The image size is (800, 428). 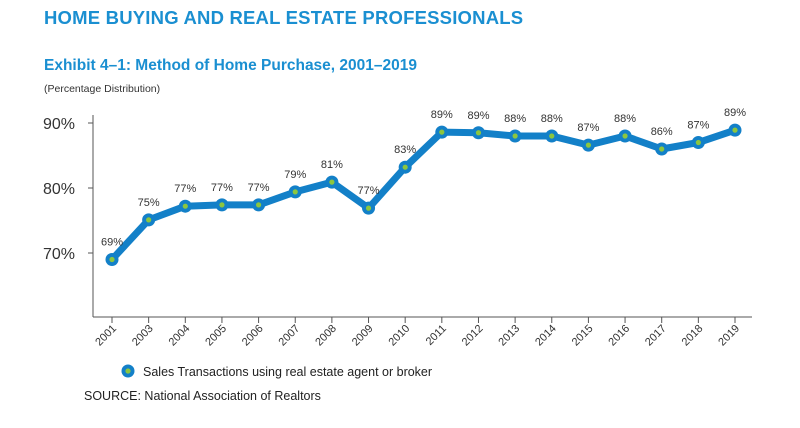 What do you see at coordinates (662, 132) in the screenshot?
I see `data-label: 86%` at bounding box center [662, 132].